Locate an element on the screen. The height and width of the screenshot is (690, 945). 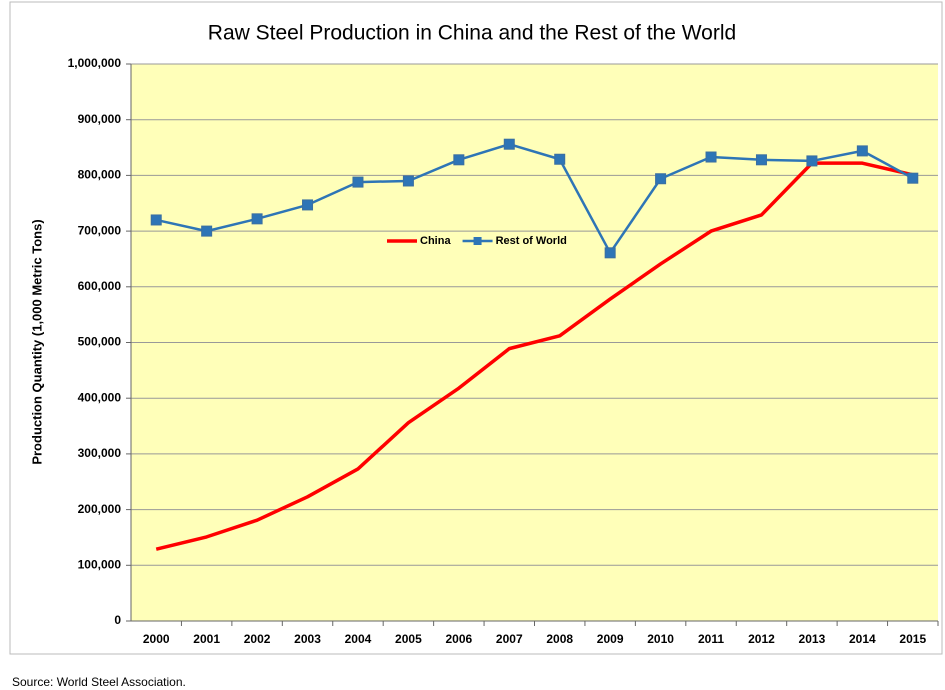
legend-marker is located at coordinates (477, 241).